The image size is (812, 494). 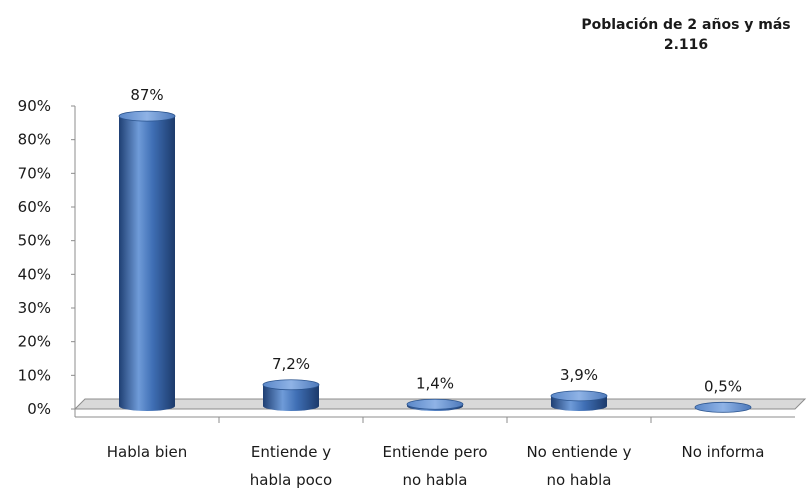 I want to click on y-tick-label: 60%, so click(x=34, y=207).